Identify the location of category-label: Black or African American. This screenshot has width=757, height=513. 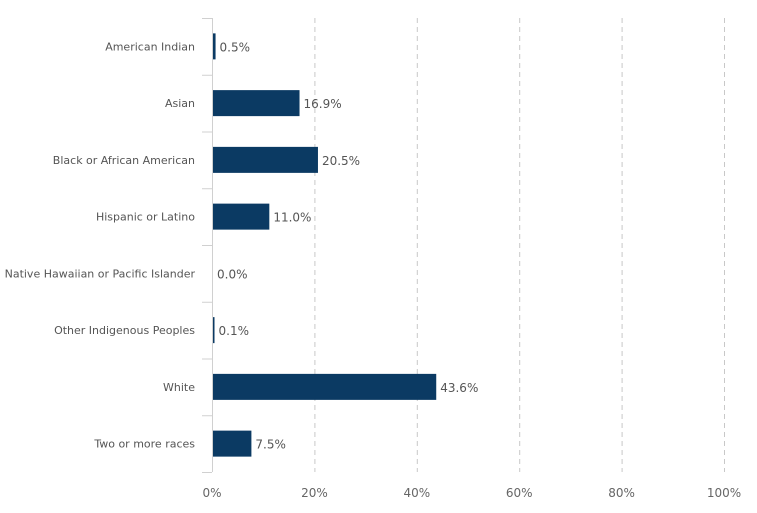
(124, 160).